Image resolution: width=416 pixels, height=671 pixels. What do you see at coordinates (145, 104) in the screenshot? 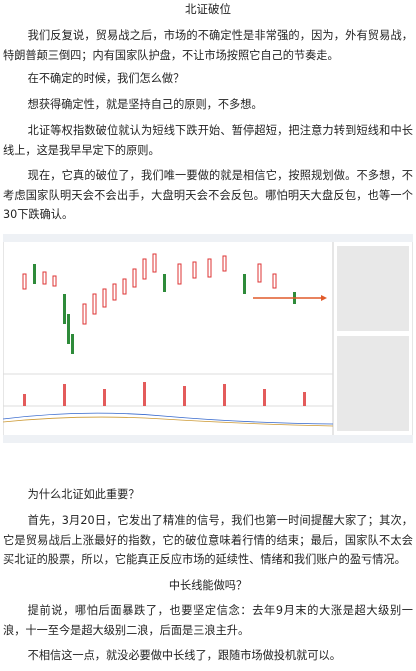
I see `paragraph: 想获得确定性，就是坚持自己的原则，不多想。` at bounding box center [145, 104].